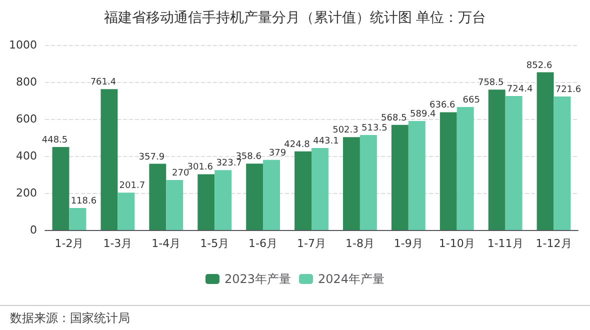  Describe the element at coordinates (181, 173) in the screenshot. I see `data-label: 270` at that location.